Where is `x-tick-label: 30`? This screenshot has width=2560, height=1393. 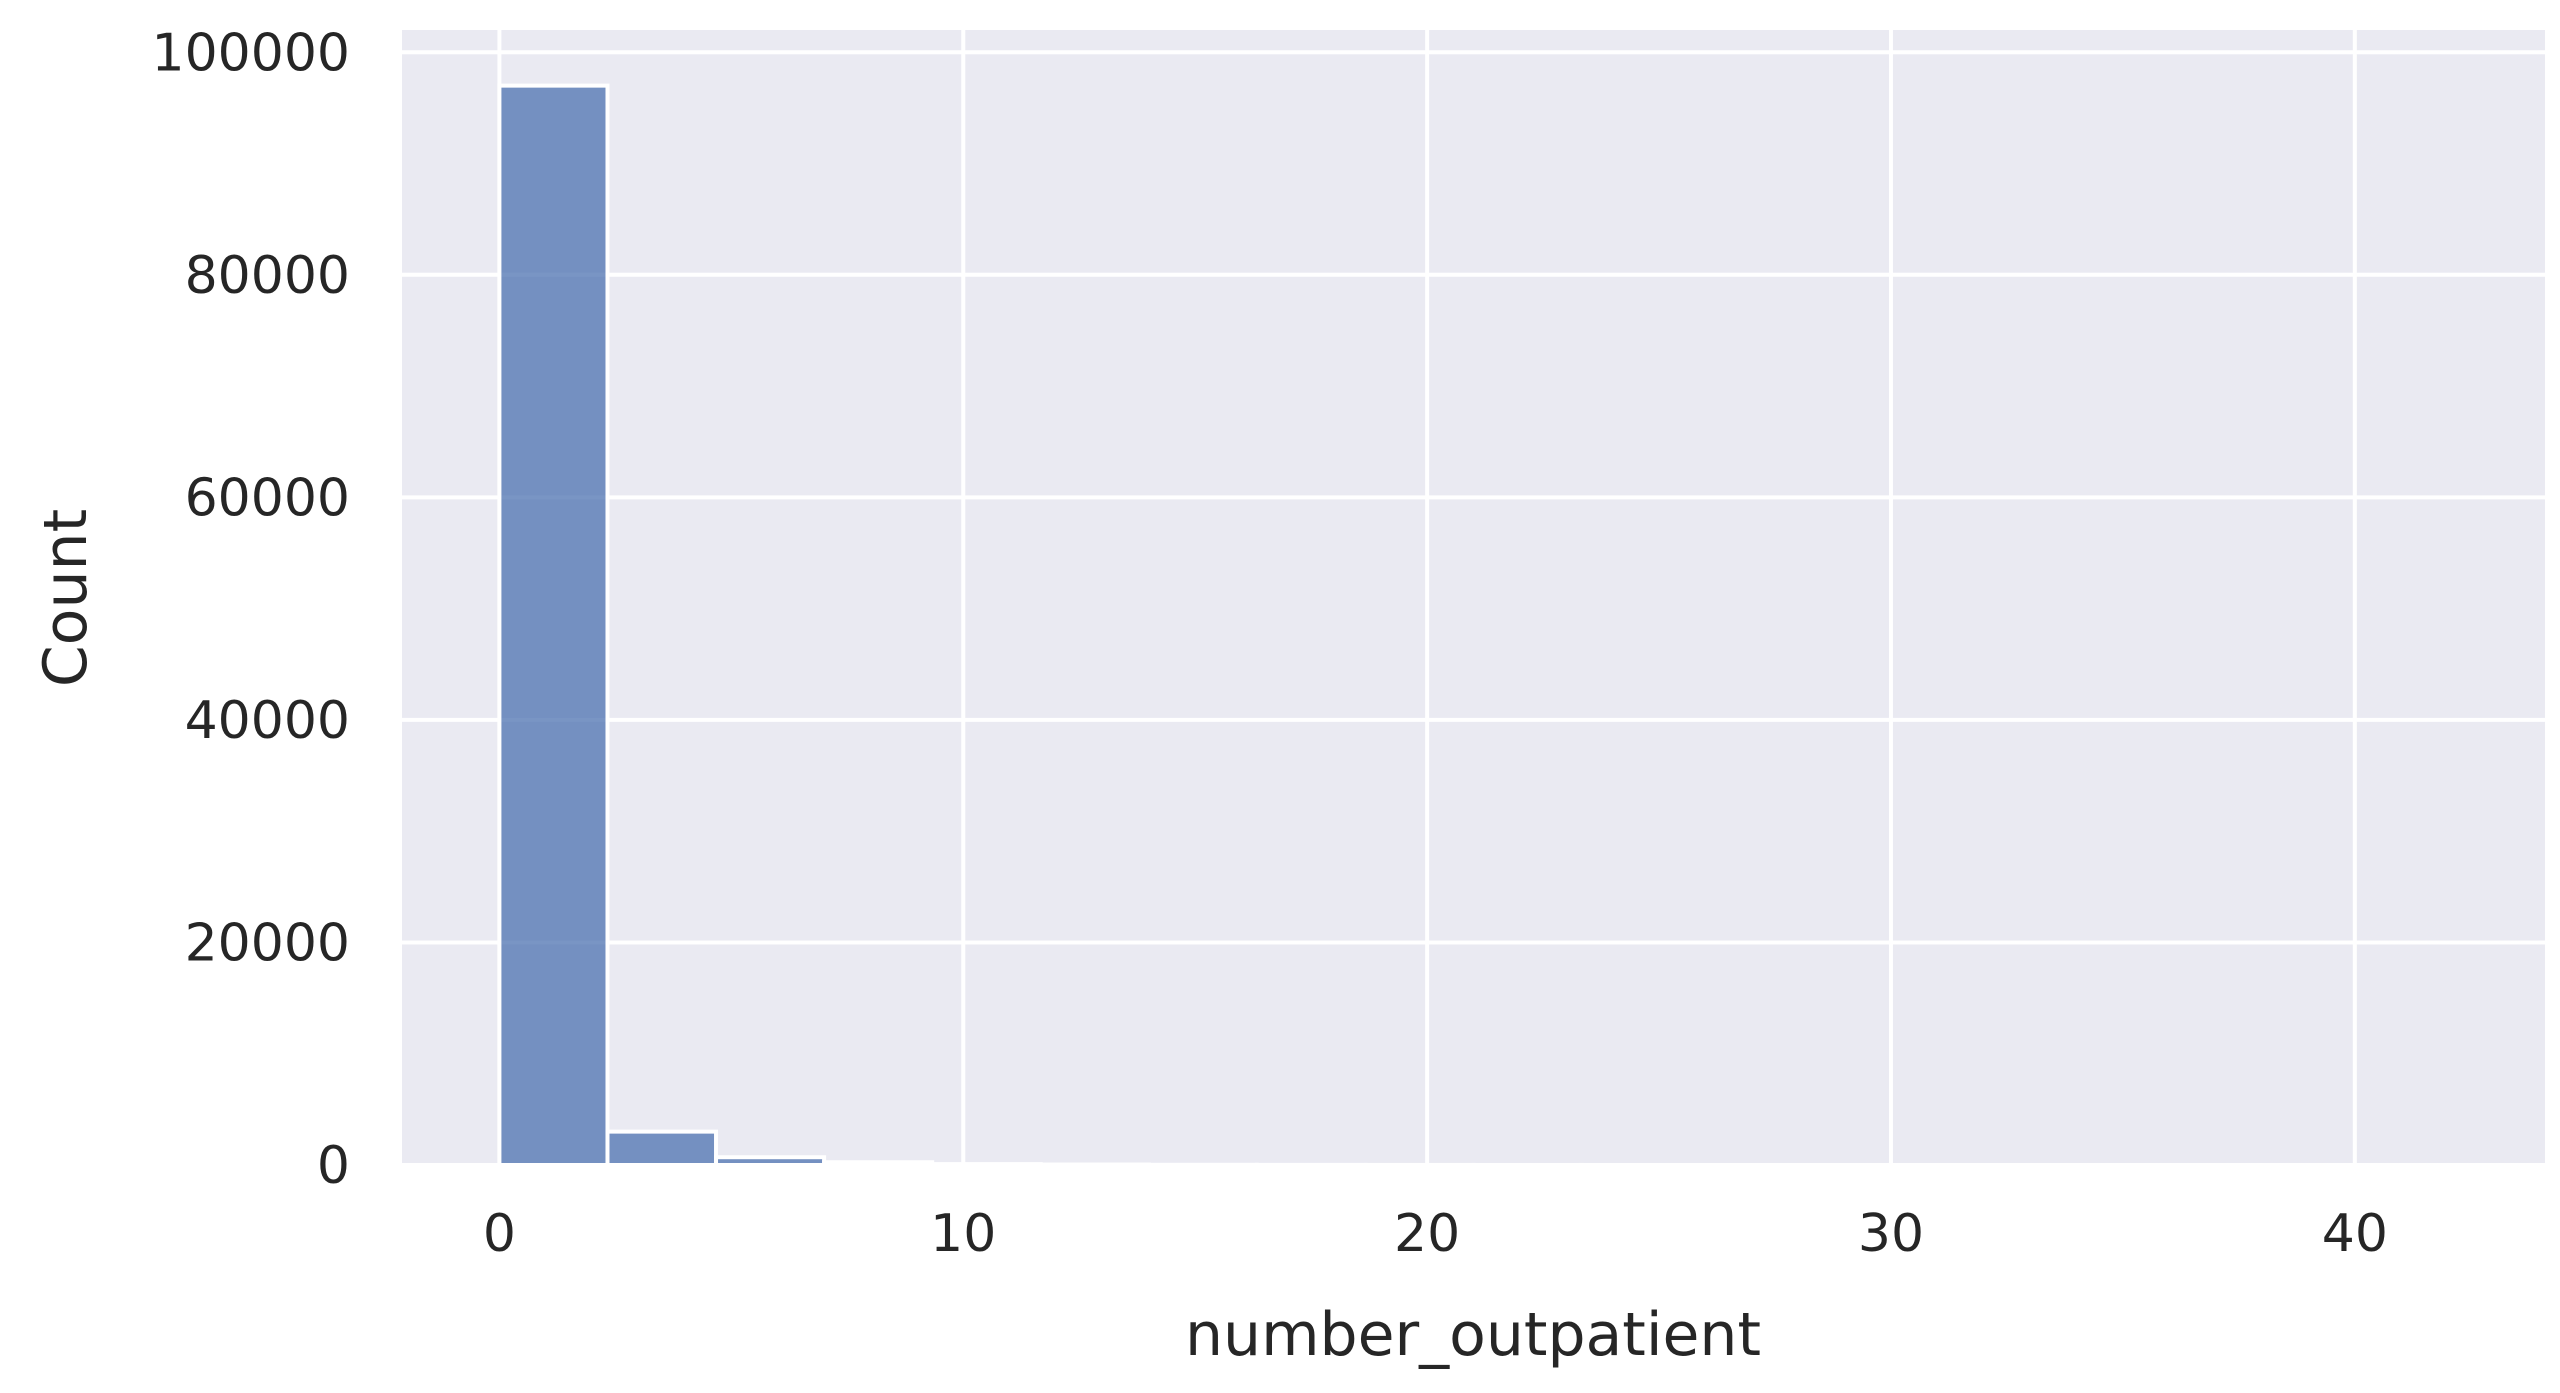
x-tick-label: 30 is located at coordinates (1891, 1234).